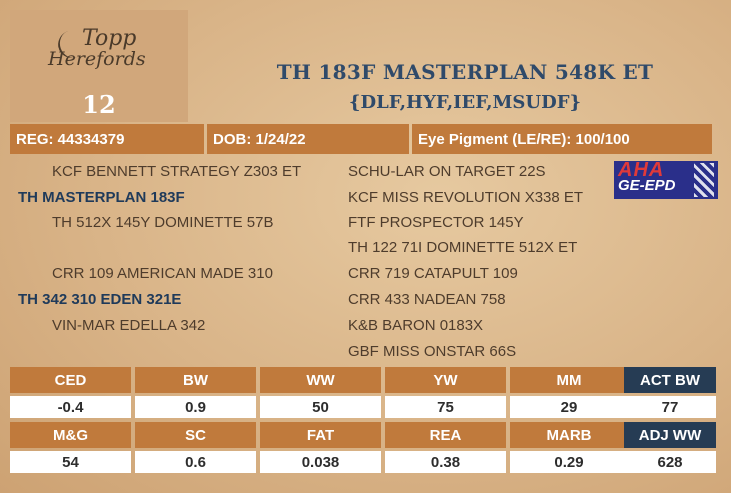 Image resolution: width=731 pixels, height=493 pixels. Describe the element at coordinates (569, 435) in the screenshot. I see `epd-header: MARB` at that location.